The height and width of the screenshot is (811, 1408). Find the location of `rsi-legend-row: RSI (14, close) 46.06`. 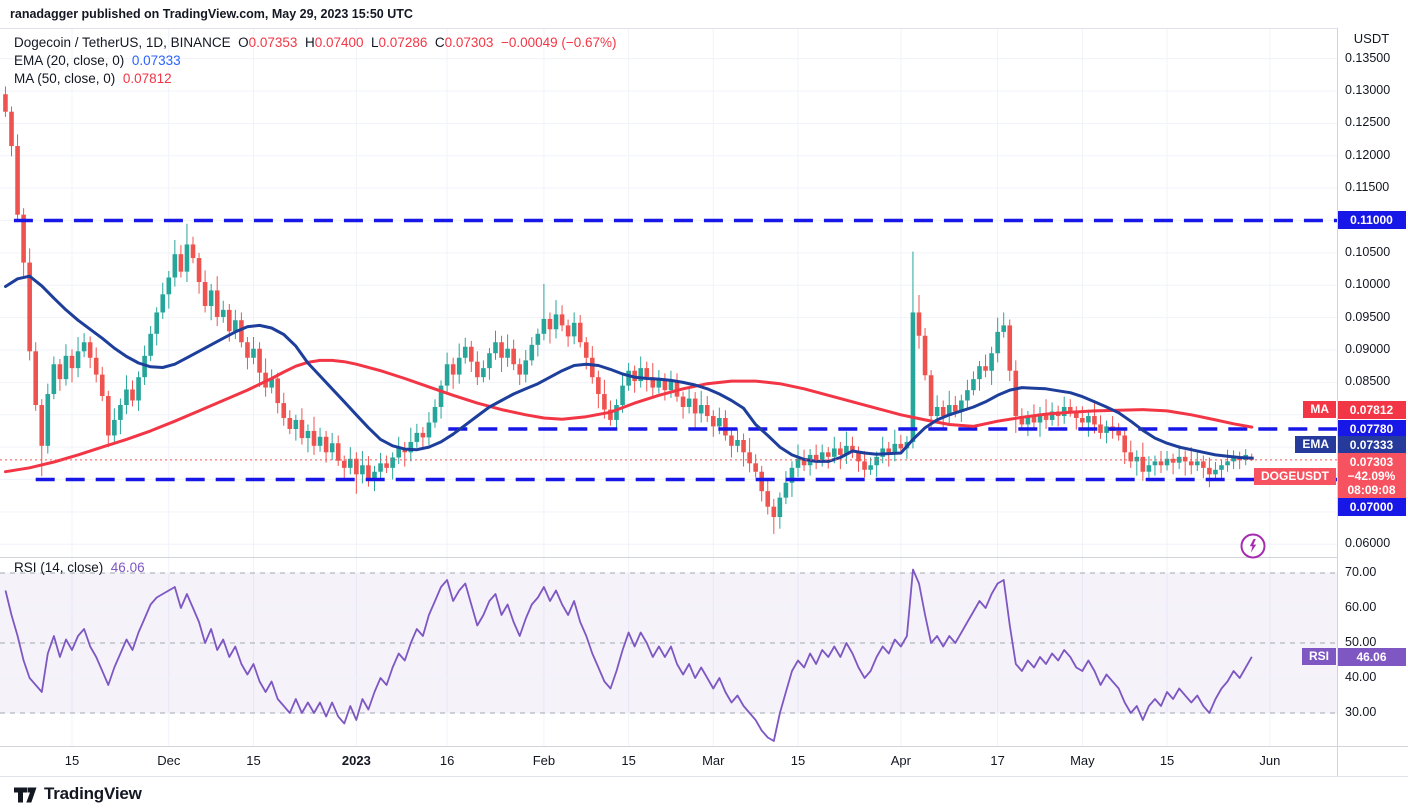

rsi-legend-row: RSI (14, close) 46.06 is located at coordinates (79, 567).